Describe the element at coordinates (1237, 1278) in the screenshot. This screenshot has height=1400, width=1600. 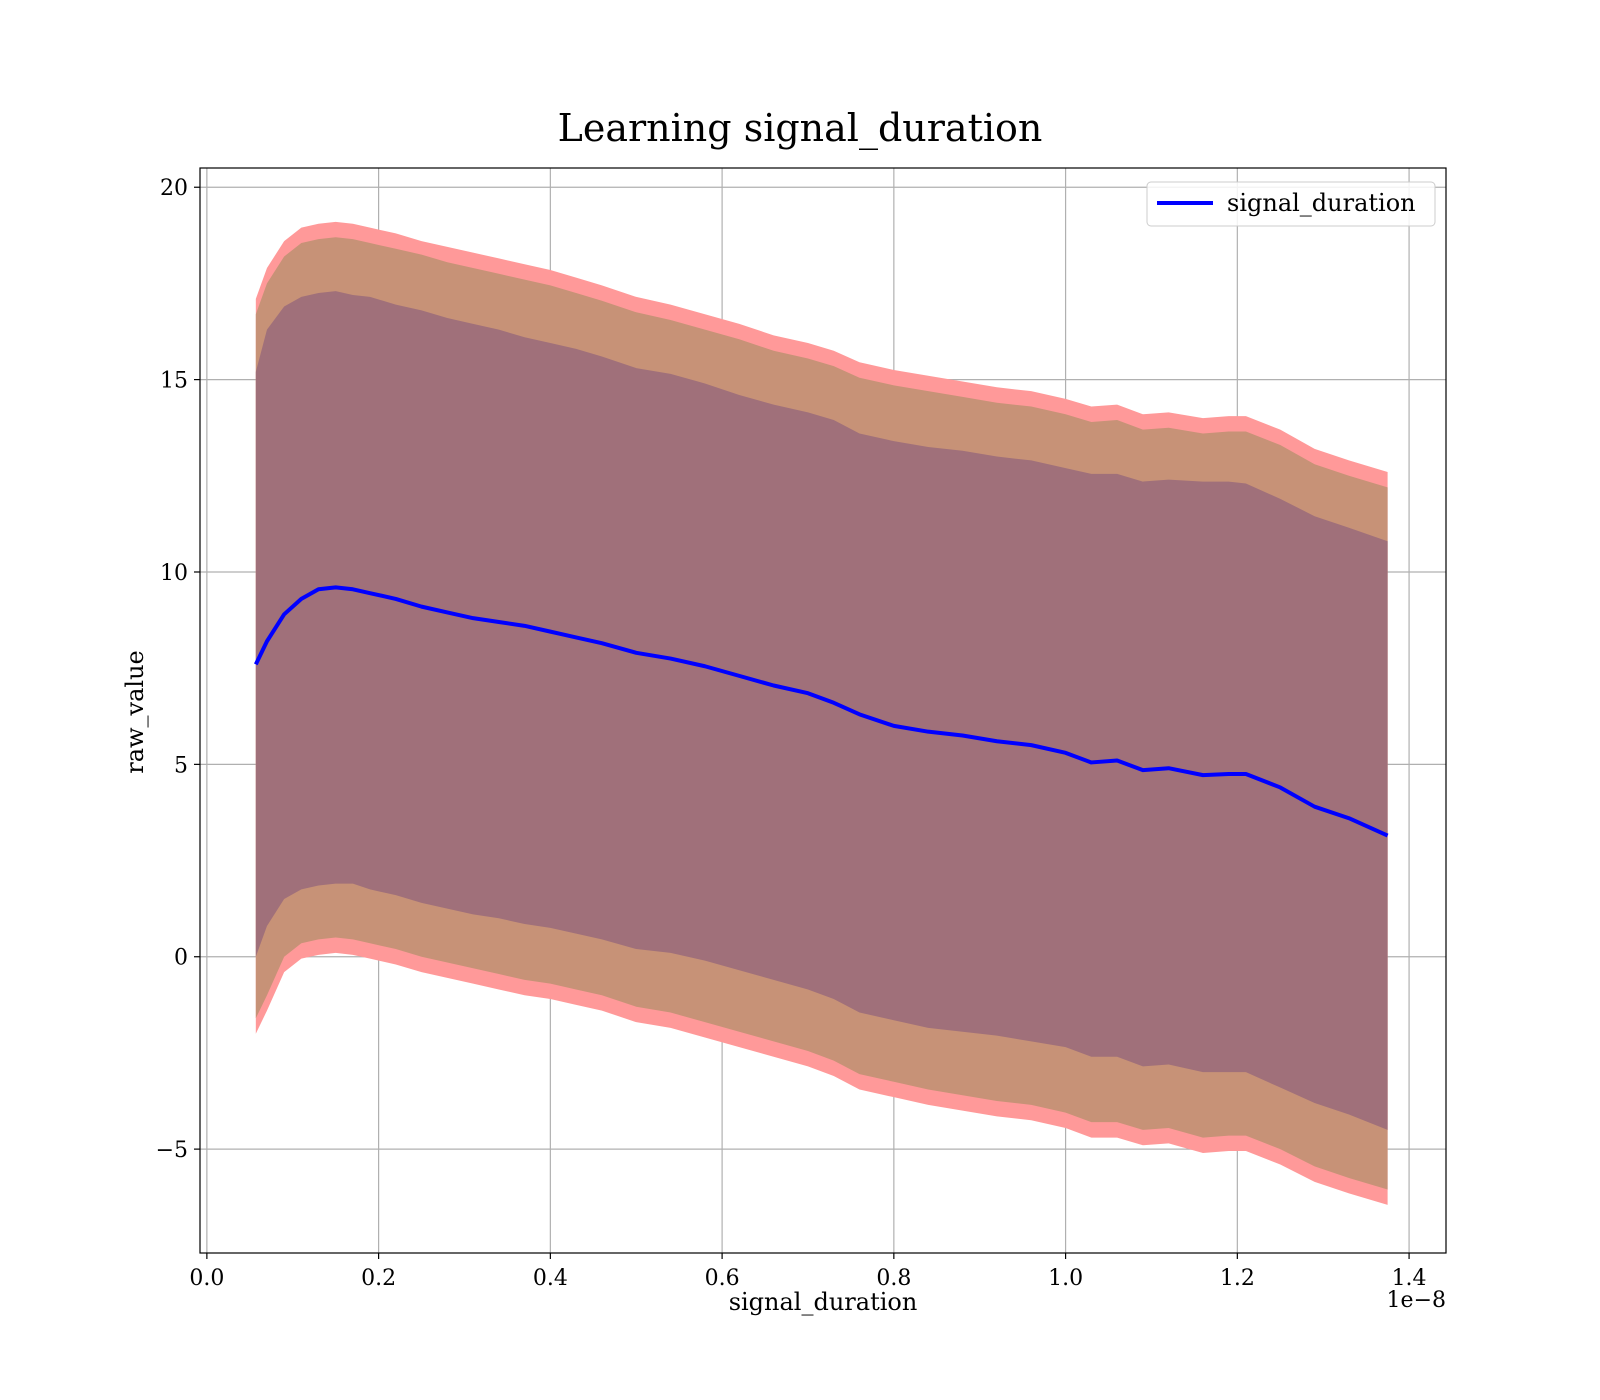
I see `x-tick-label: 1.2` at that location.